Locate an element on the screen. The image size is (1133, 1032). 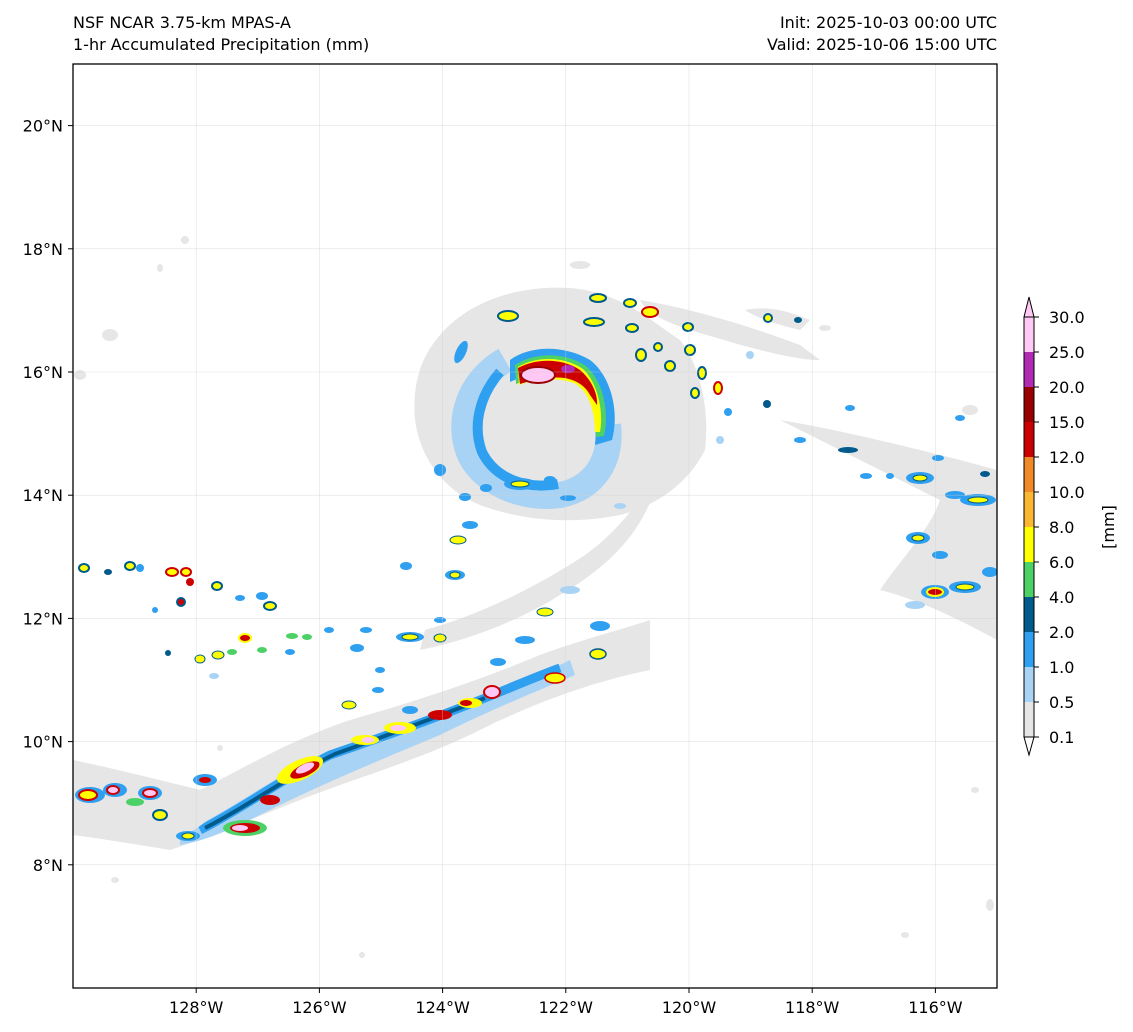
lat-ticks: 8°N 10°N 12°N 14°N 16°N 18°N 20°N is located at coordinates (48, 496).